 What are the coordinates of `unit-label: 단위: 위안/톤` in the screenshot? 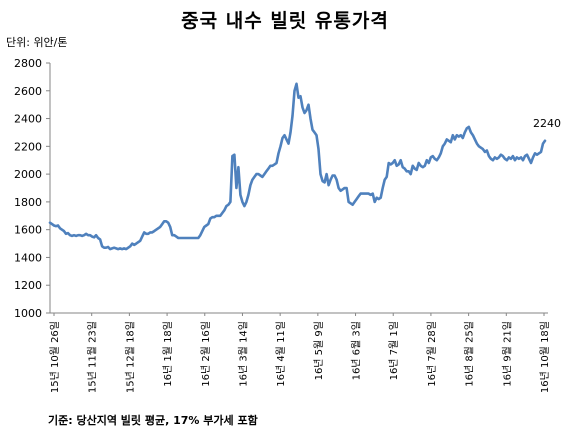 It's located at (37, 42).